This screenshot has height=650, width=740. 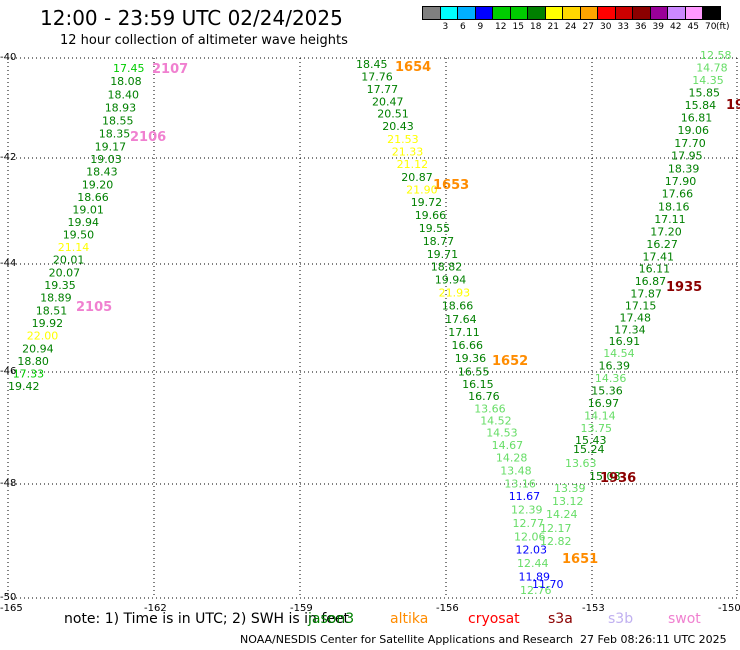 I want to click on swh-value-label: 15.85, so click(x=705, y=93).